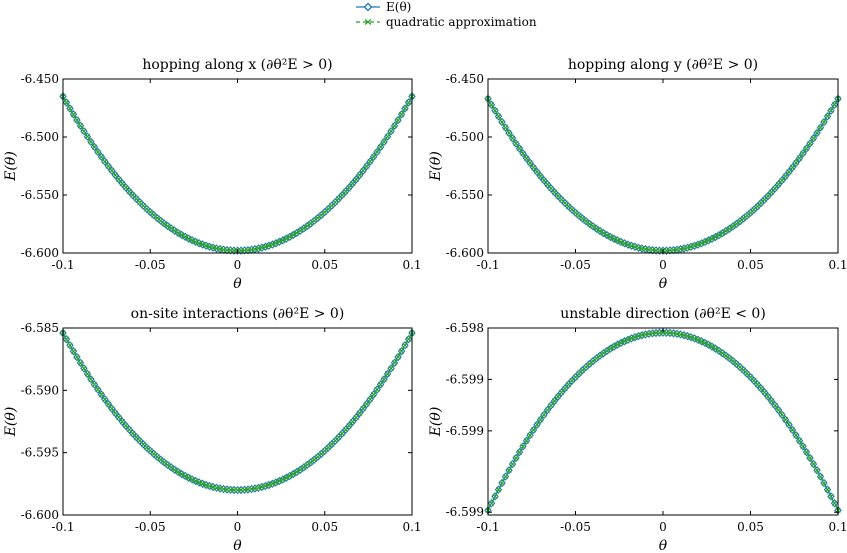 This screenshot has width=847, height=553. What do you see at coordinates (237, 166) in the screenshot?
I see `axes-frame` at bounding box center [237, 166].